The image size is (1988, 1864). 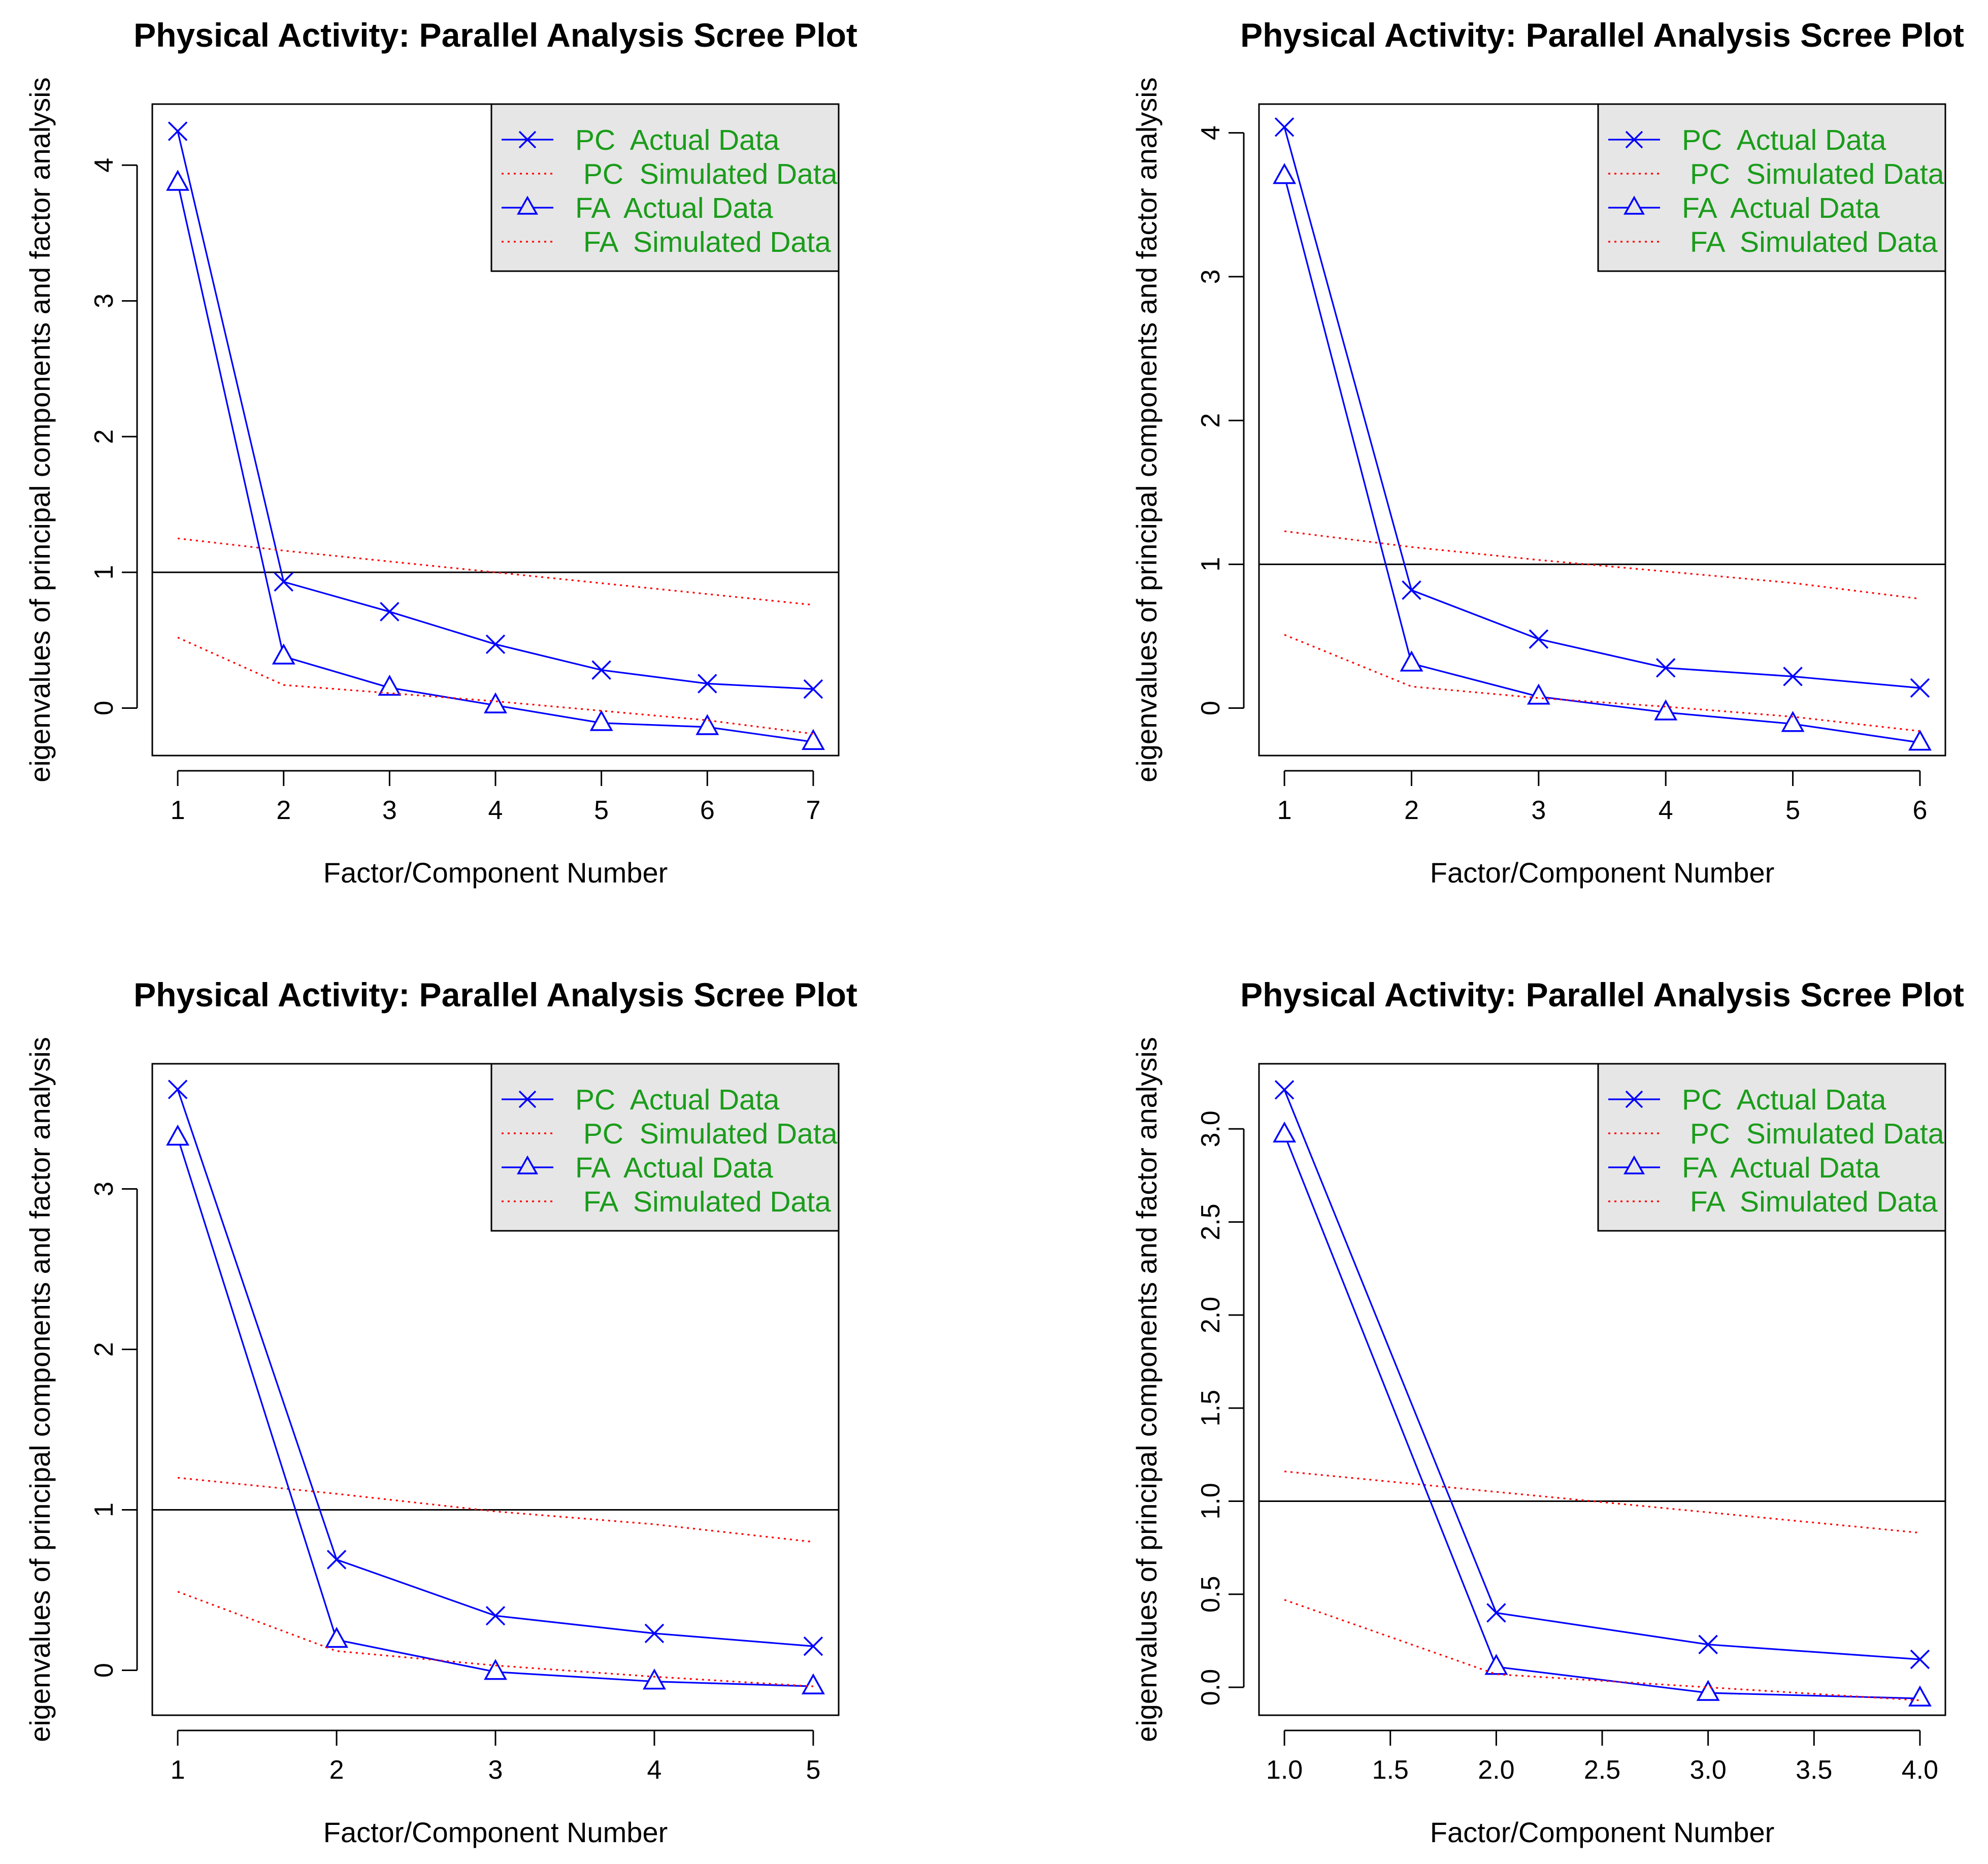 What do you see at coordinates (1390, 1770) in the screenshot?
I see `x-tick-label: 1.5` at bounding box center [1390, 1770].